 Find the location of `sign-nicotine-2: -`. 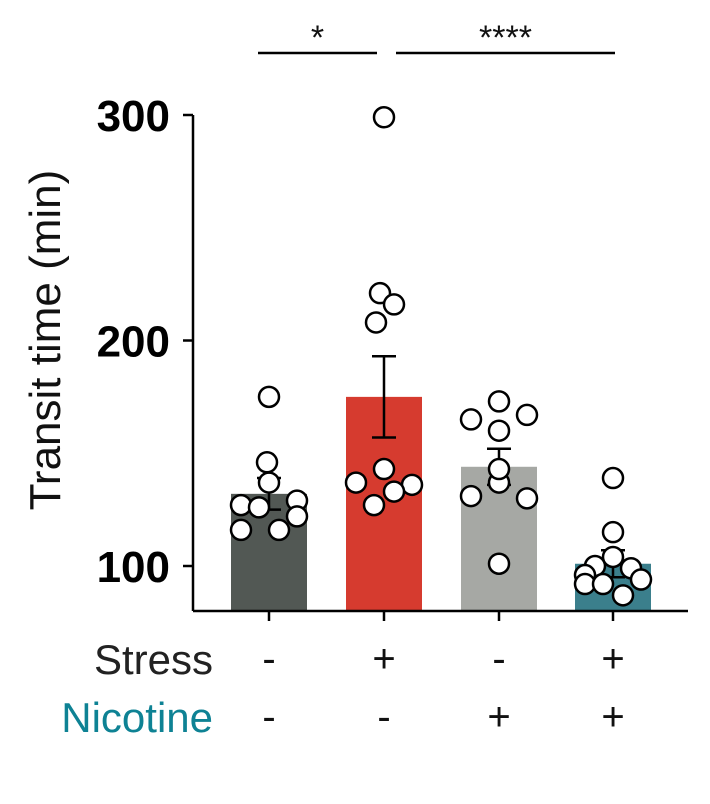

sign-nicotine-2: - is located at coordinates (383, 717).